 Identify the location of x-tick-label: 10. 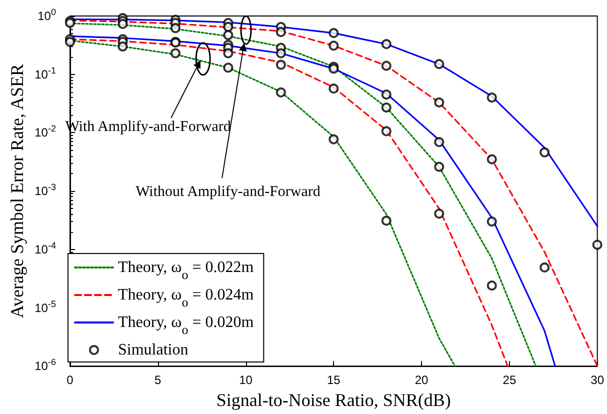
(246, 380).